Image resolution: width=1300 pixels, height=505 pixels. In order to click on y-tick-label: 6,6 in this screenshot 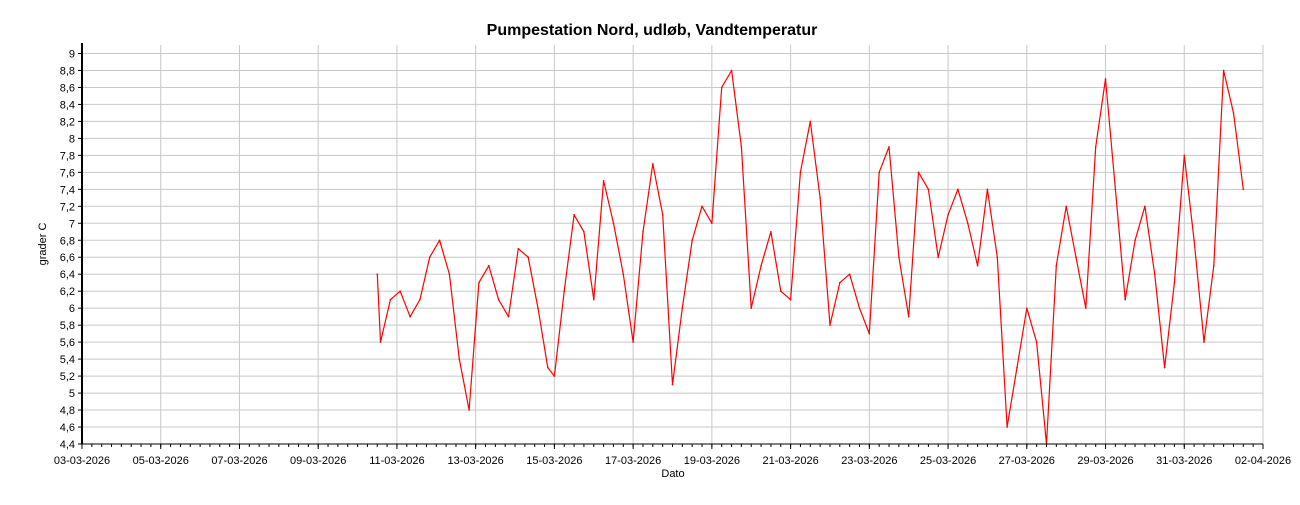, I will do `click(67, 258)`.